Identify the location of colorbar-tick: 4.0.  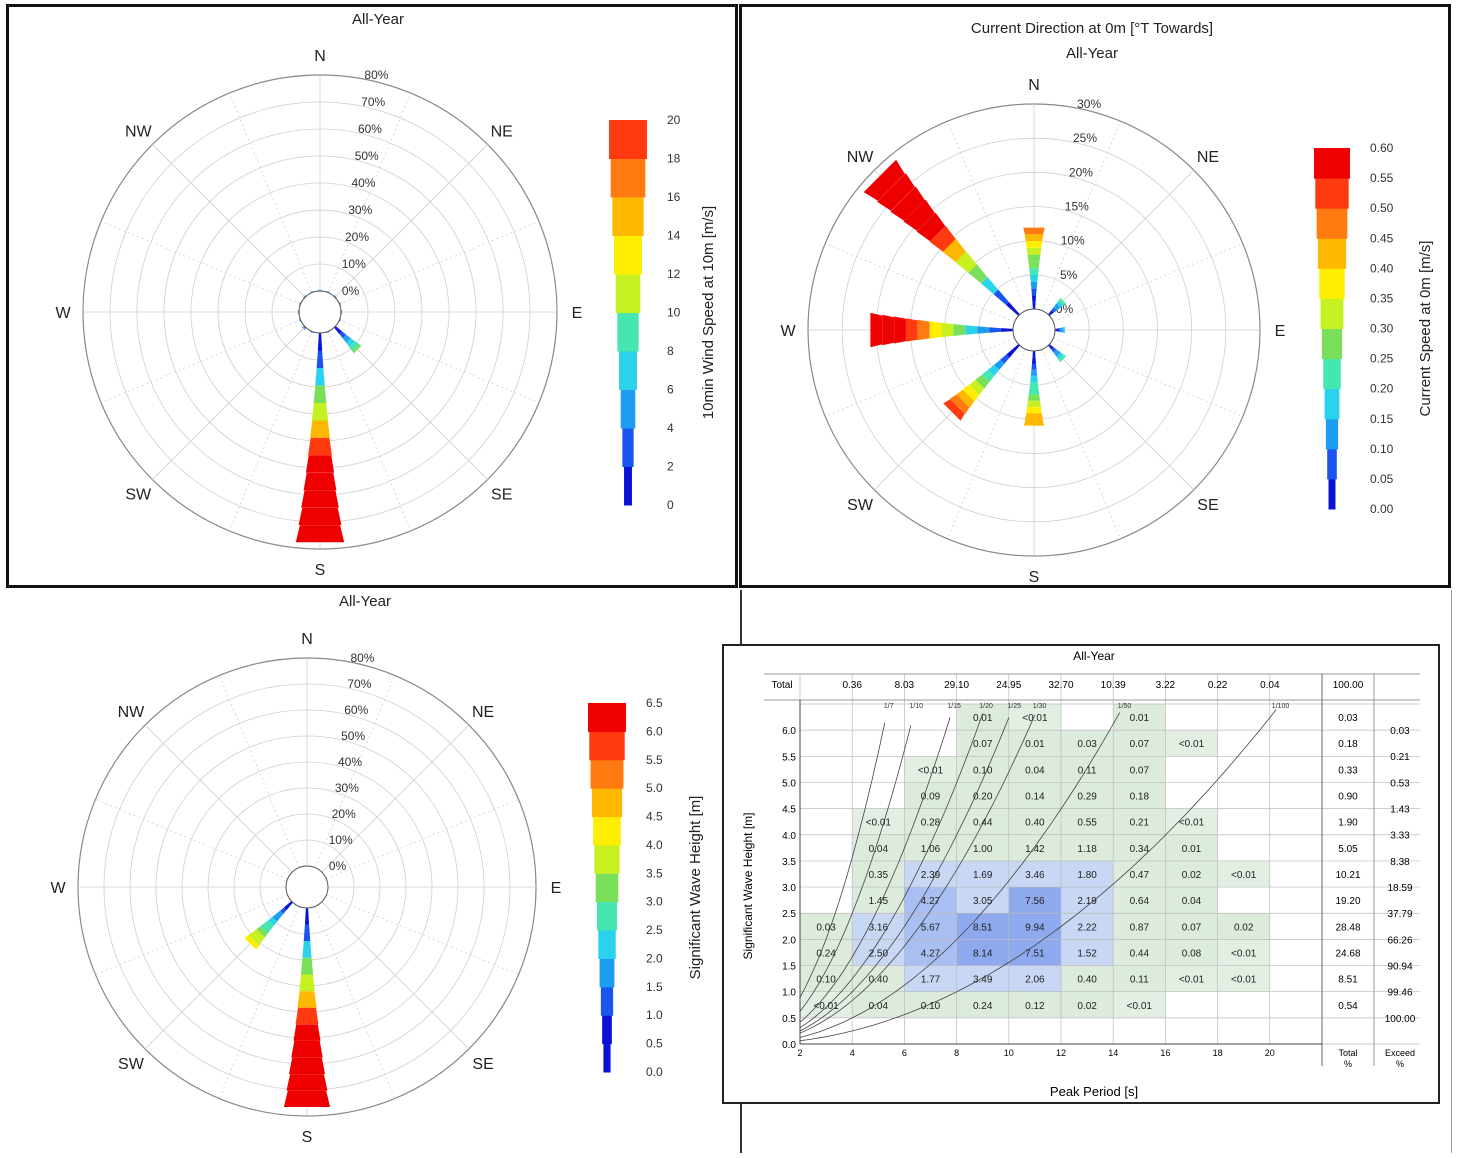
(654, 845).